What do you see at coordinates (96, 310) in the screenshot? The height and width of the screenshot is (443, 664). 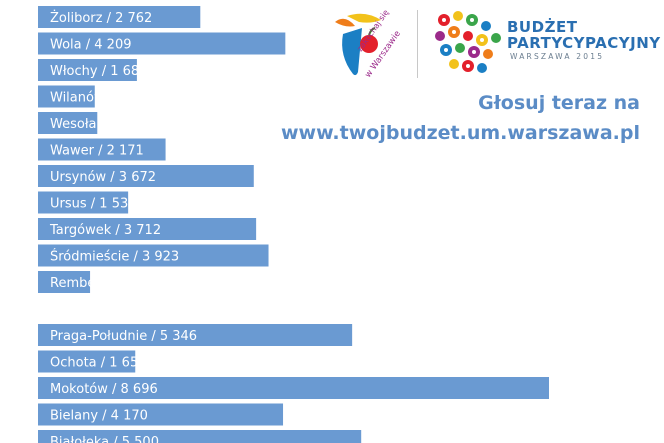 I see `bar-label-12: Praga-Północ /` at bounding box center [96, 310].